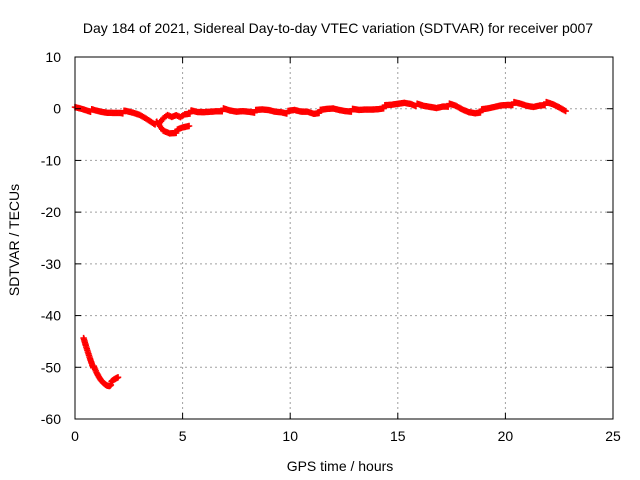 The width and height of the screenshot is (640, 480). I want to click on y-tick-label: -50, so click(51, 367).